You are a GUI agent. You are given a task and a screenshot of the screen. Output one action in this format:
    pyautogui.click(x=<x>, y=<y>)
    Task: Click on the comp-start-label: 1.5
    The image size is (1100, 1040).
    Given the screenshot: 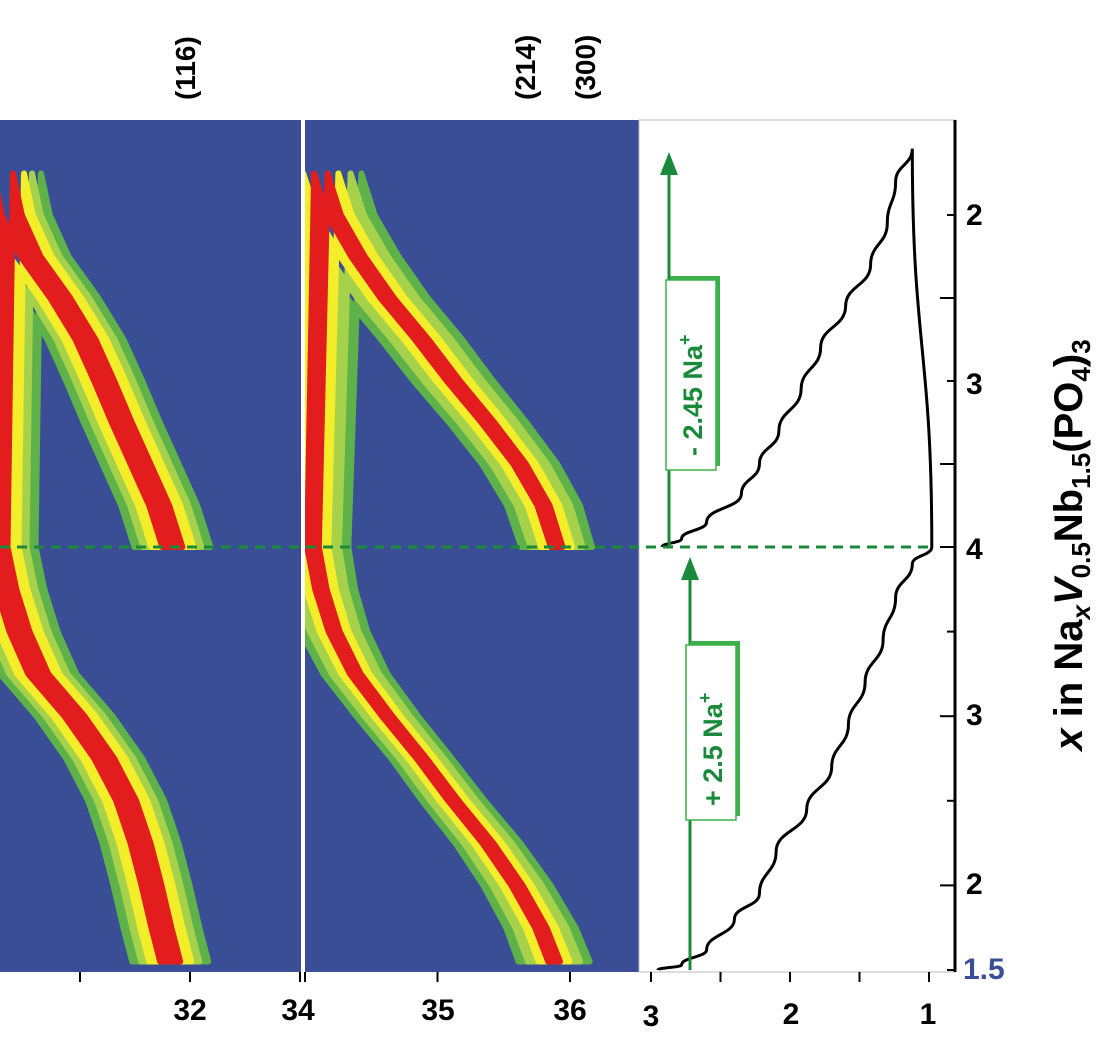 What is the action you would take?
    pyautogui.click(x=984, y=969)
    